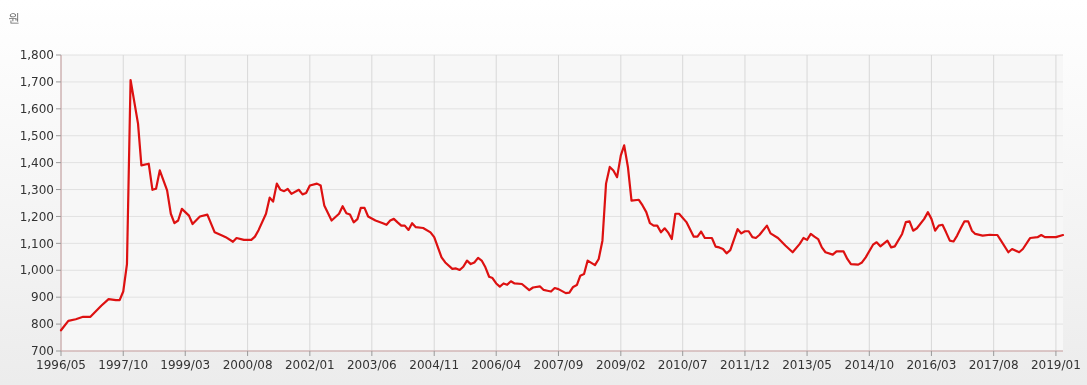  What do you see at coordinates (620, 365) in the screenshot?
I see `x-tick-label: 2009/02` at bounding box center [620, 365].